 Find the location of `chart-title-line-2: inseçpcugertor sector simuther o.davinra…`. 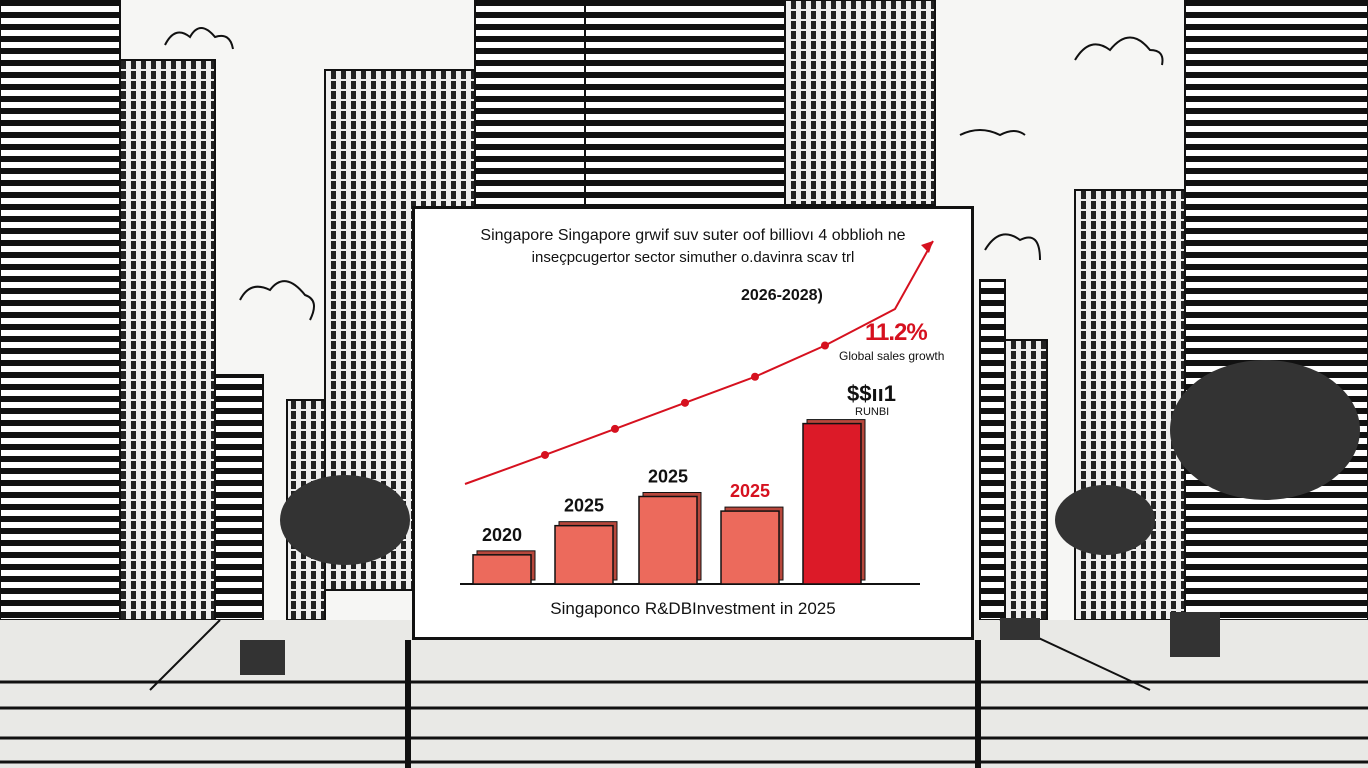

chart-title-line-2: inseçpcugertor sector simuther o.davinra… is located at coordinates (693, 257).